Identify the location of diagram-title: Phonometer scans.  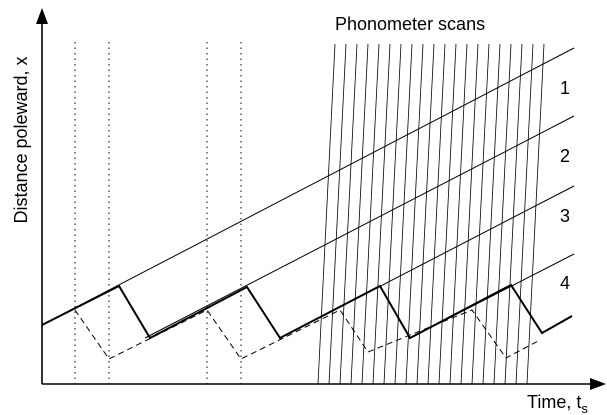
(410, 24).